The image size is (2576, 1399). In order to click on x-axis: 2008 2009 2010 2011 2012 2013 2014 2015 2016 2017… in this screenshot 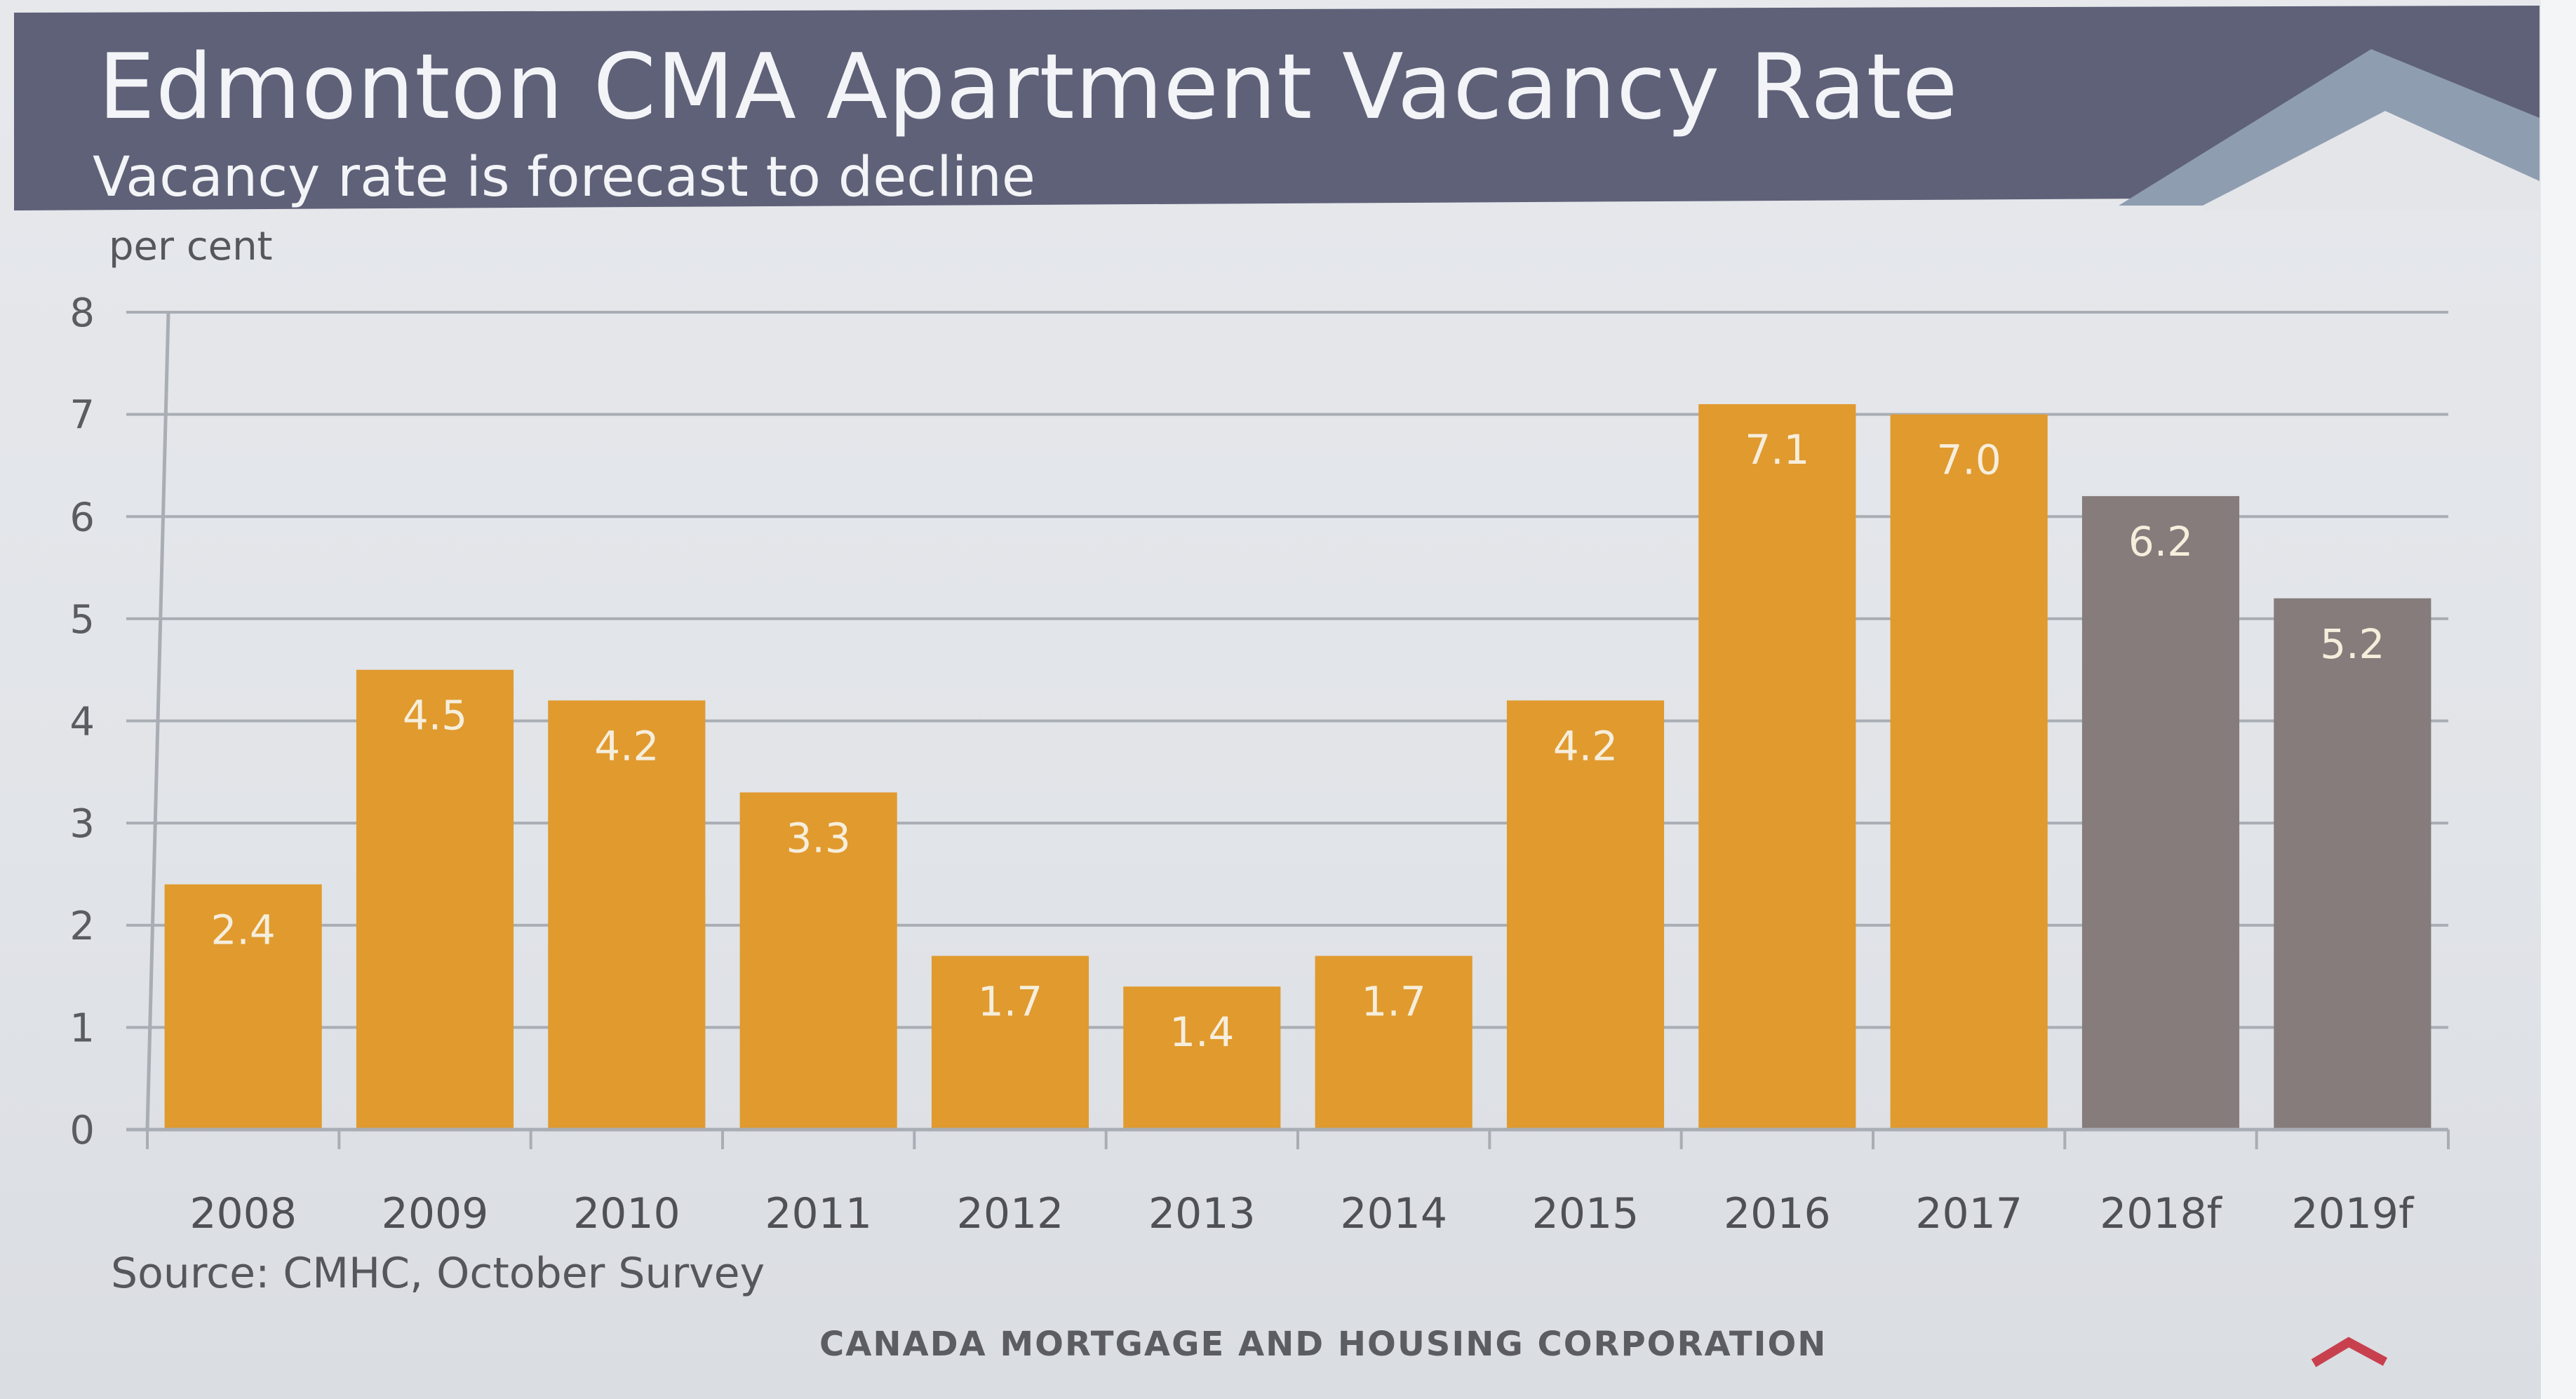, I will do `click(1288, 1181)`.